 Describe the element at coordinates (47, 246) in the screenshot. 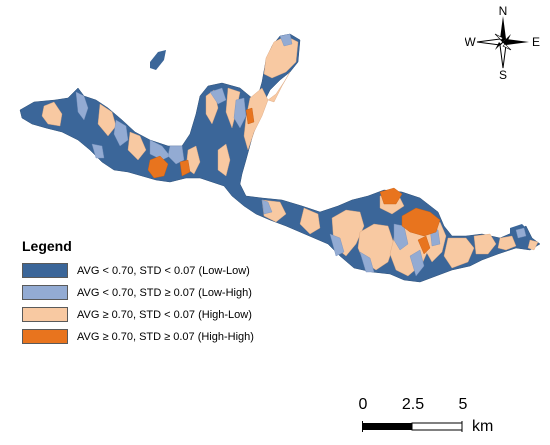

I see `legend-title: Legend` at that location.